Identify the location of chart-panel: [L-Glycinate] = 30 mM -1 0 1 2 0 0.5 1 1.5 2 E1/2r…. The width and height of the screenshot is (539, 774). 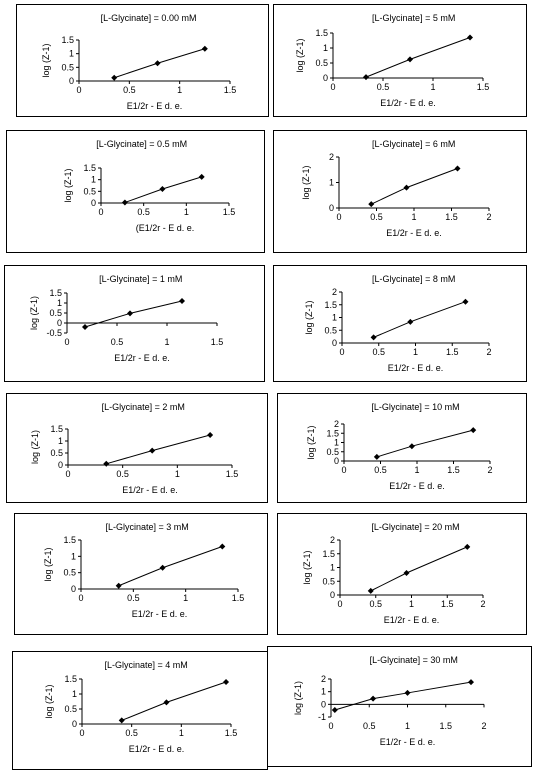
(399, 706).